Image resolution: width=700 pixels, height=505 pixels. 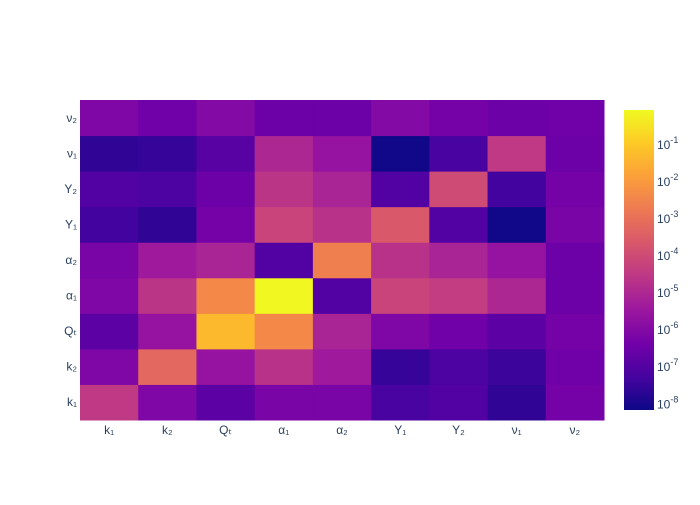 What do you see at coordinates (71, 118) in the screenshot?
I see `y-tick-label: ν₂` at bounding box center [71, 118].